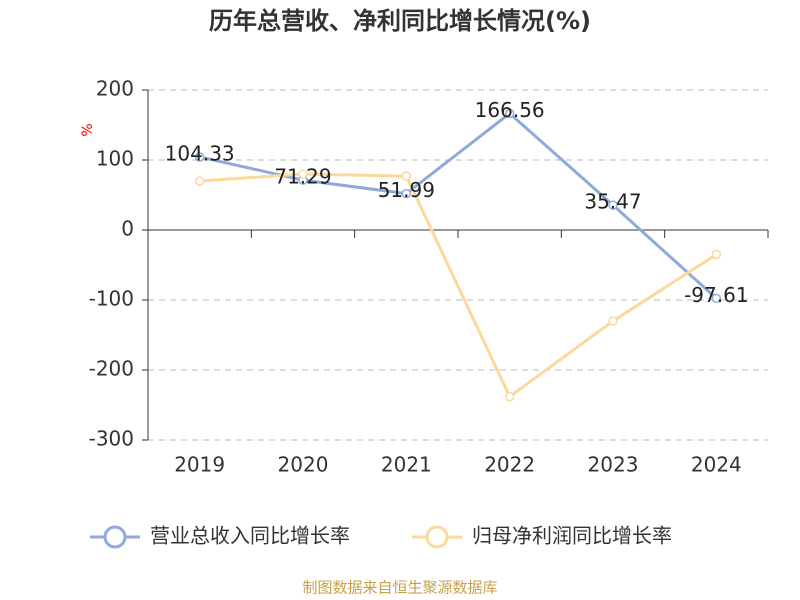 This screenshot has width=800, height=600. What do you see at coordinates (111, 439) in the screenshot?
I see `y-tick-label: -300` at bounding box center [111, 439].